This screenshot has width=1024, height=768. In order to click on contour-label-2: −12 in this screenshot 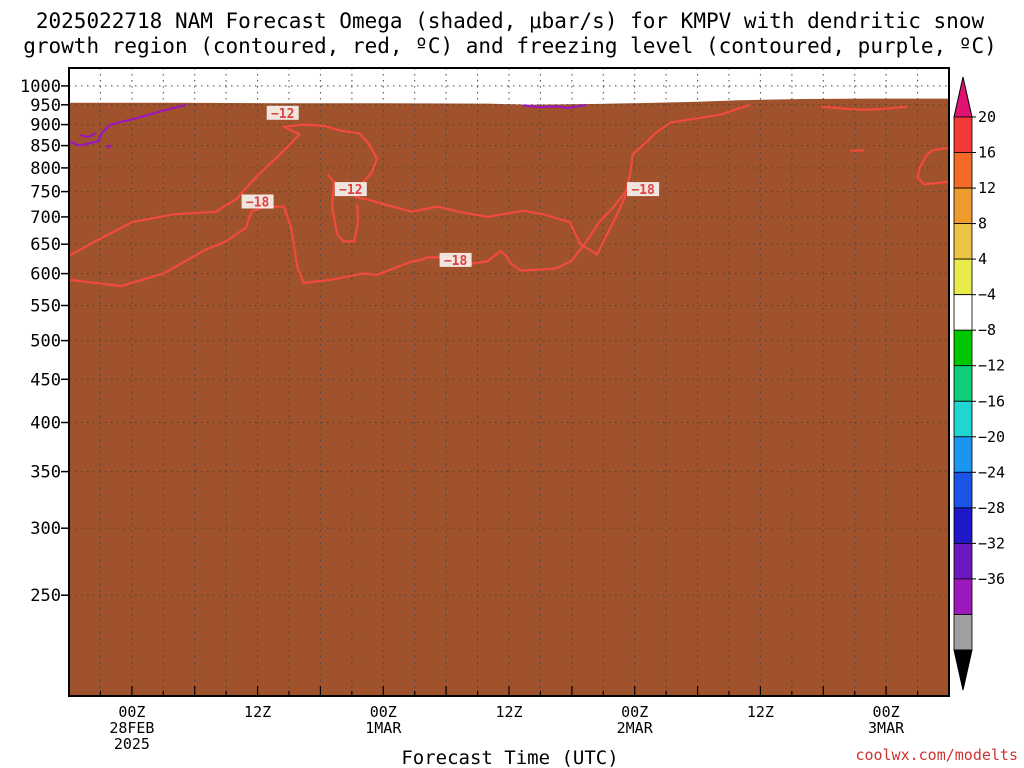, I will do `click(282, 114)`.